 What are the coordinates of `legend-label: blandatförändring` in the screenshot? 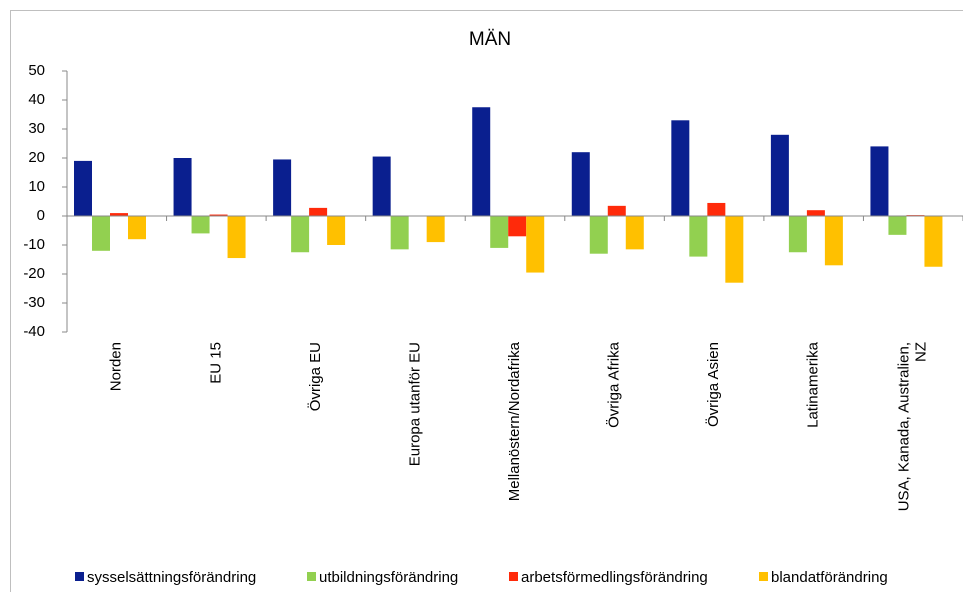 It's located at (829, 577).